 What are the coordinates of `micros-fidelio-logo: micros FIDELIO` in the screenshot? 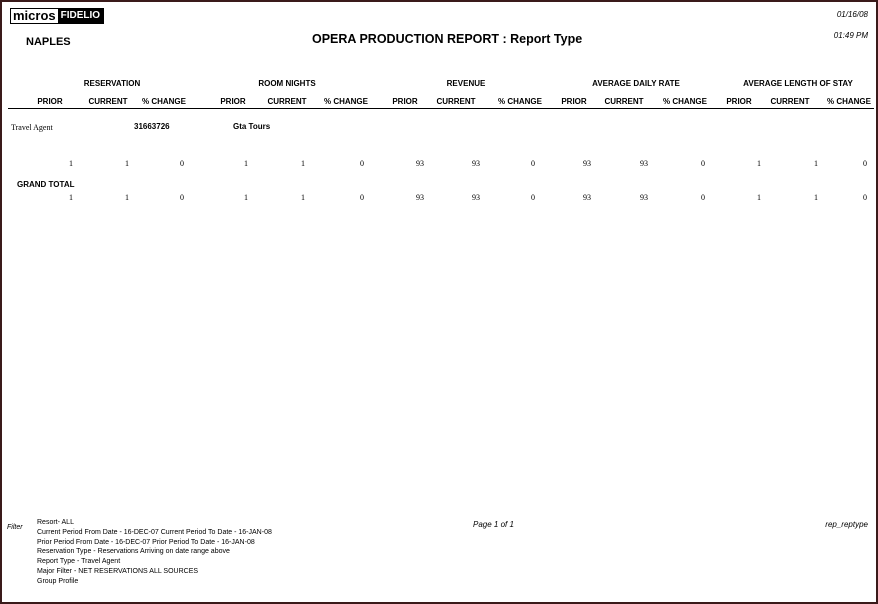 It's located at (57, 16).